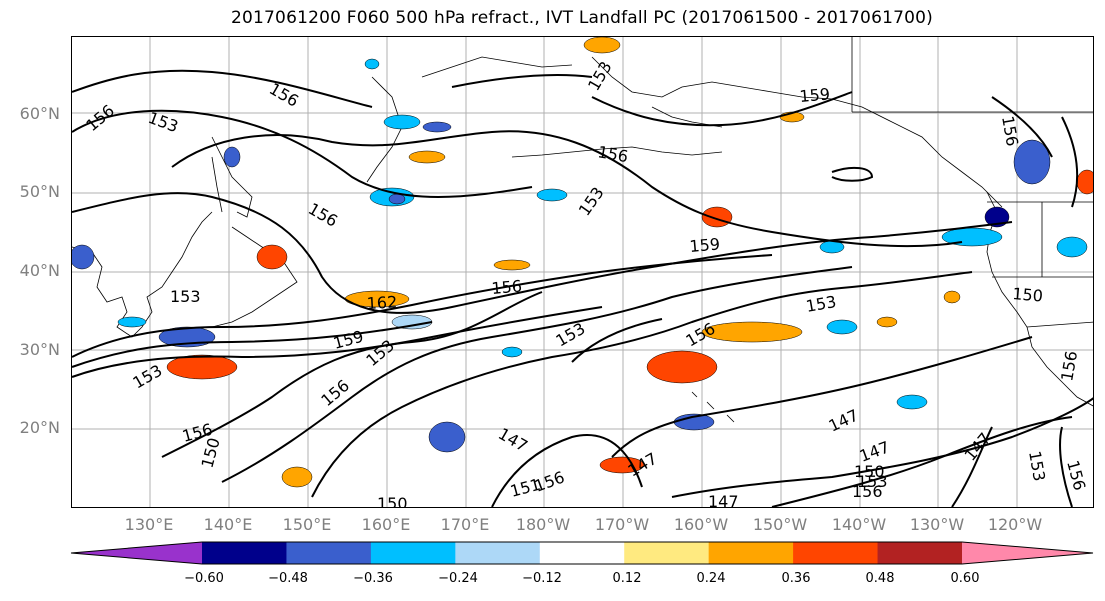 This screenshot has height=601, width=1105. I want to click on lon-label-170w: 170°W, so click(622, 524).